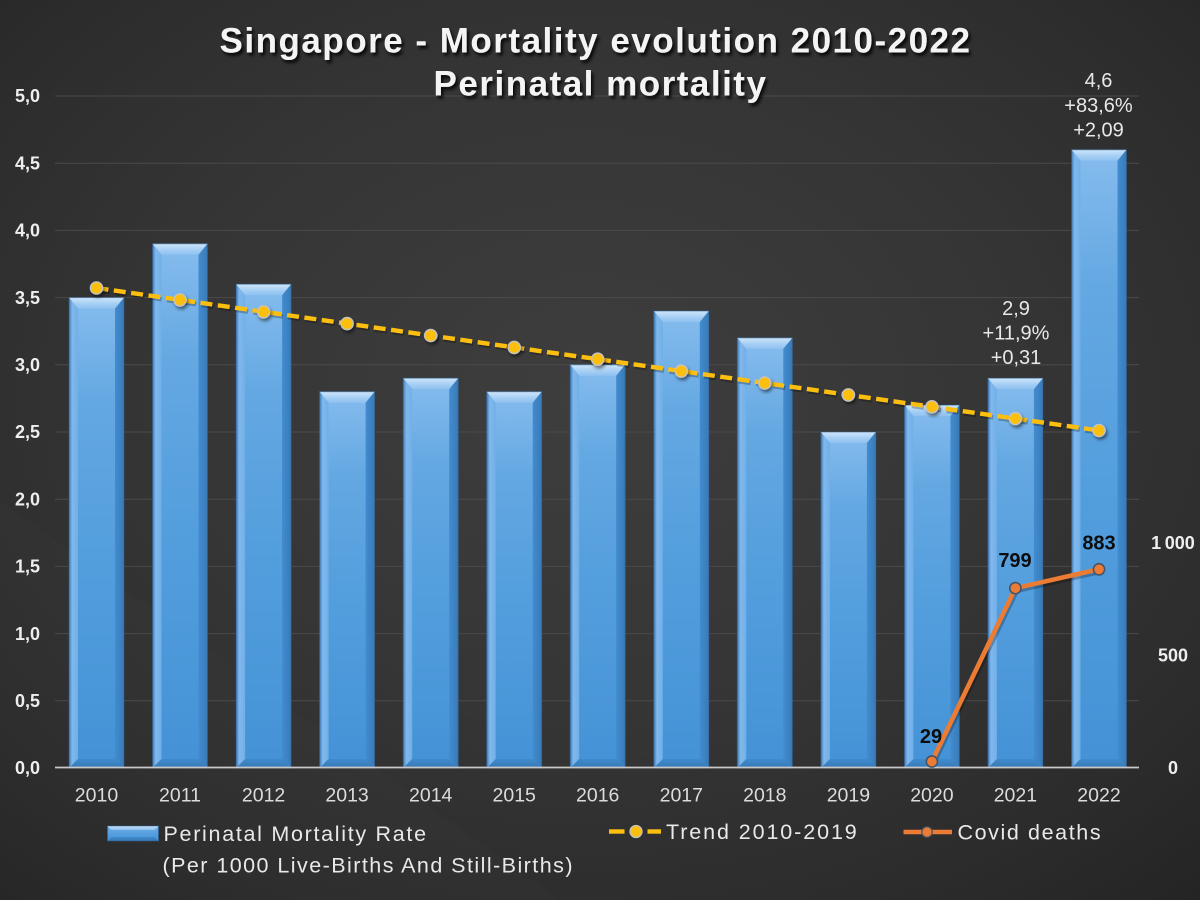 The width and height of the screenshot is (1200, 900). I want to click on svg-text: 2021, so click(1015, 796).